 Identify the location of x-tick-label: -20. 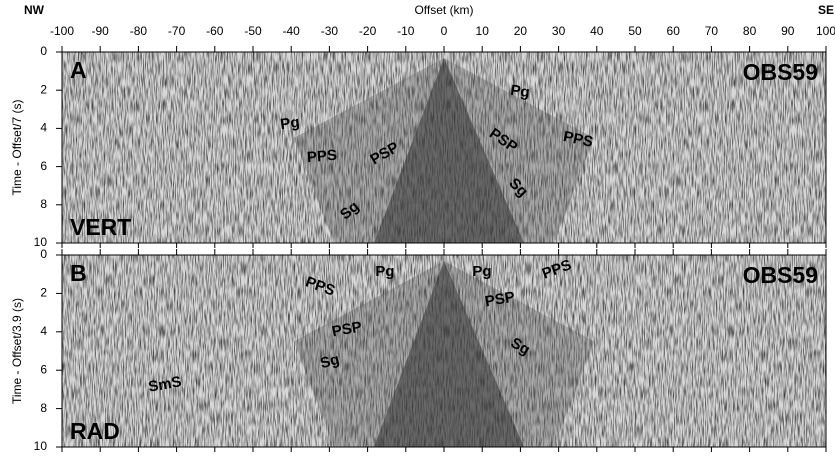
(368, 31).